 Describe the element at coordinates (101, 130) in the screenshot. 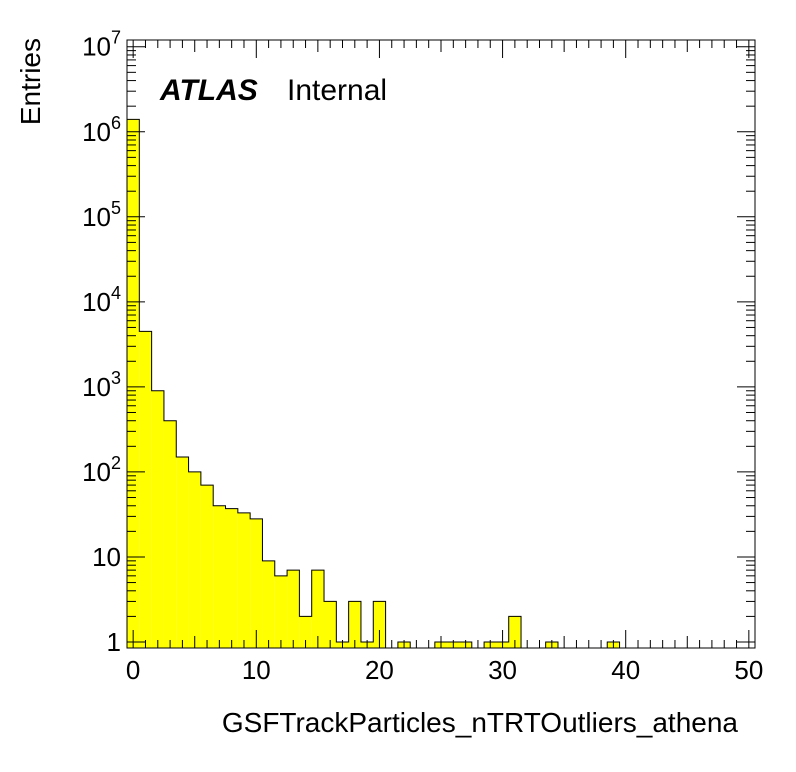

I see `y-tick-label: 10⁶` at that location.